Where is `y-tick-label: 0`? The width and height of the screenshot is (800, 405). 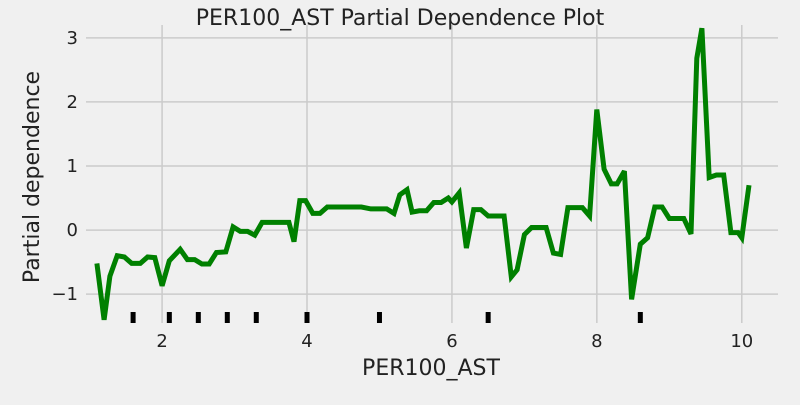 y-tick-label: 0 is located at coordinates (72, 230).